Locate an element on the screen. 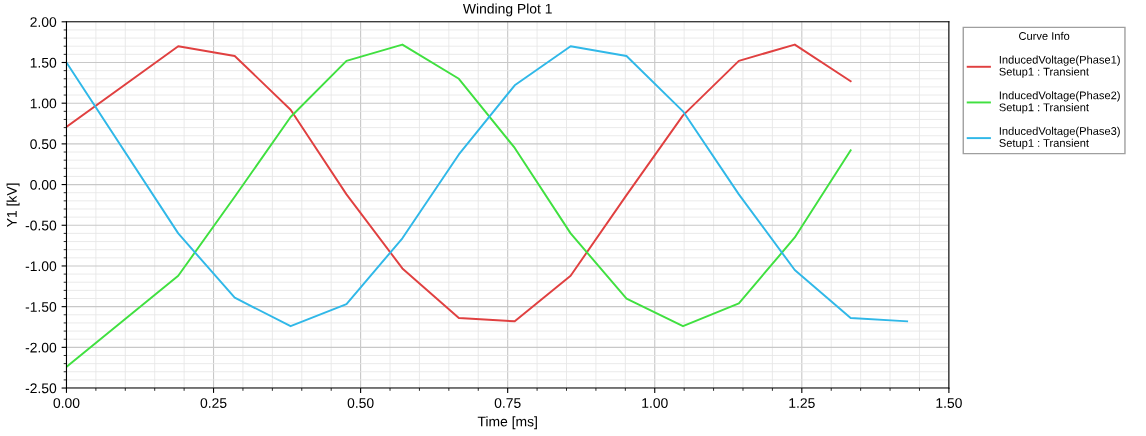  legend-title: Curve Info is located at coordinates (1044, 35).